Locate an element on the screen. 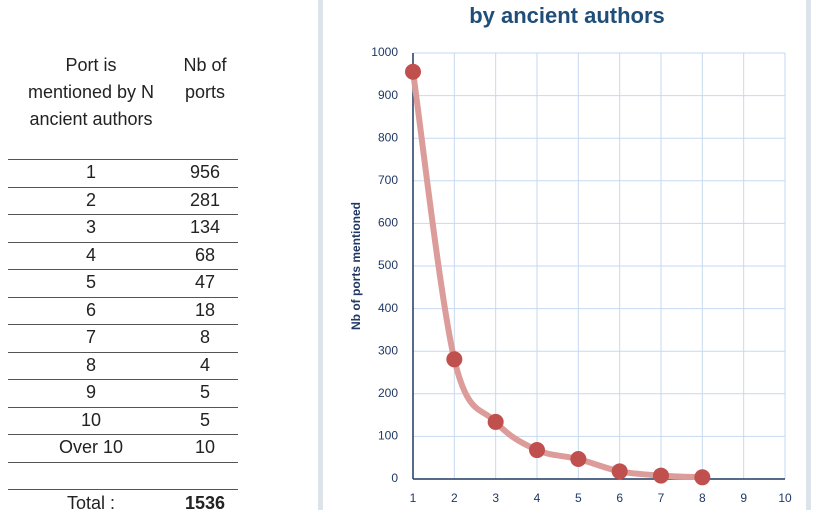 The width and height of the screenshot is (825, 517). table-cell: 134 is located at coordinates (205, 227).